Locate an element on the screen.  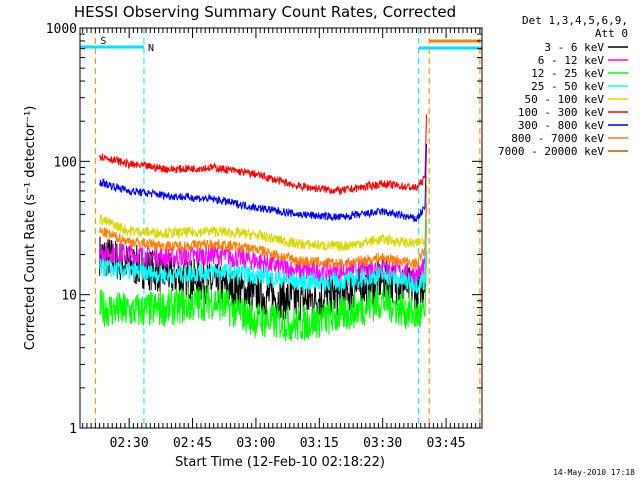
flag-label: N is located at coordinates (151, 48).